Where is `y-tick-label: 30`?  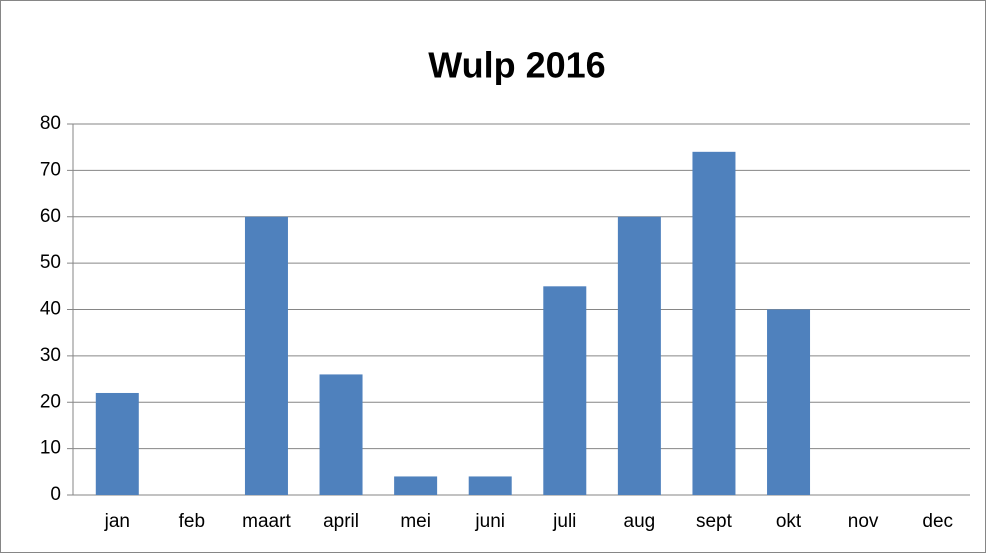 y-tick-label: 30 is located at coordinates (50, 355).